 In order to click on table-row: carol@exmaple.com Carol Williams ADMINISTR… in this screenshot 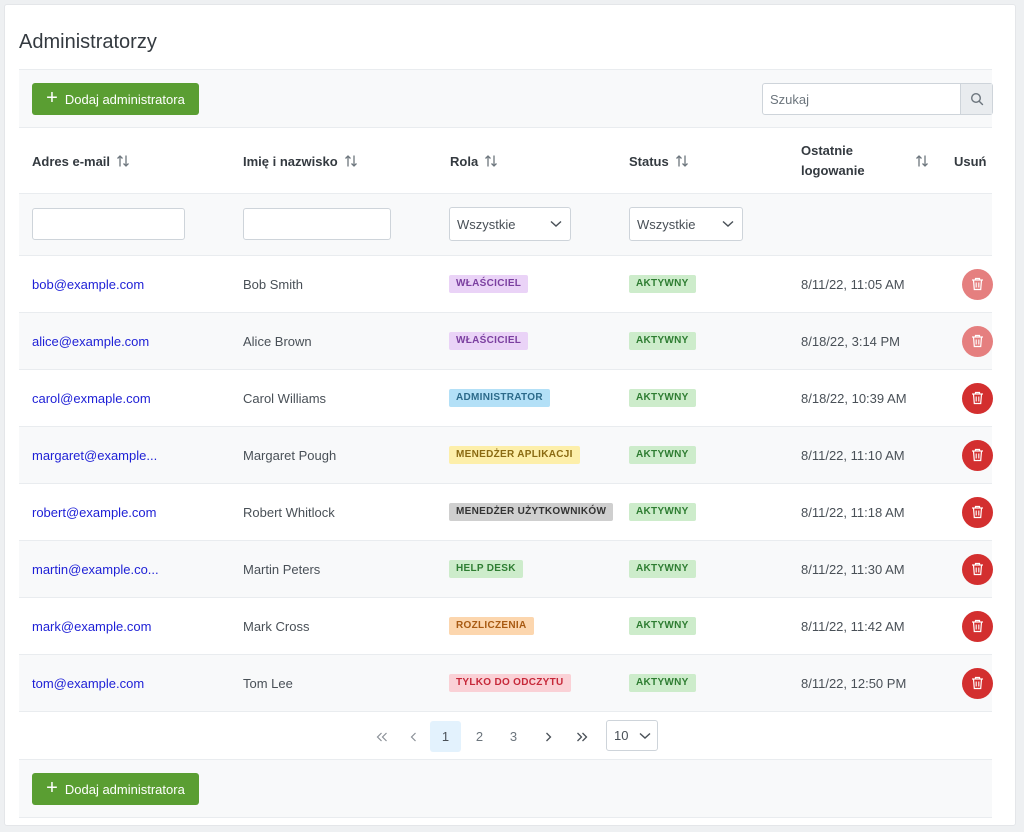, I will do `click(506, 398)`.